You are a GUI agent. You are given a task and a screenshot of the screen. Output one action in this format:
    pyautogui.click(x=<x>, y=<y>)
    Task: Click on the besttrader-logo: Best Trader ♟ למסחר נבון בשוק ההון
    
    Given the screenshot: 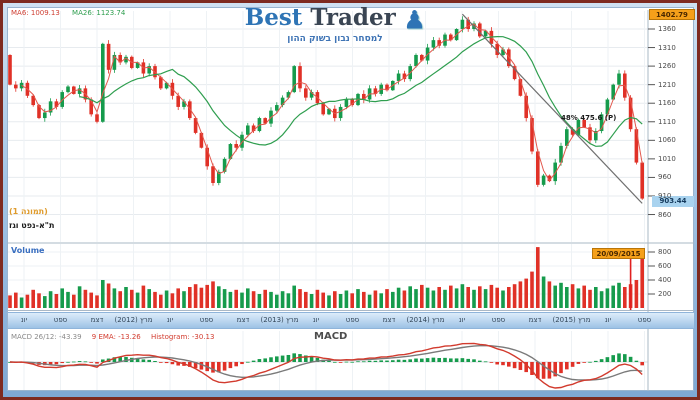 What is the action you would take?
    pyautogui.click(x=335, y=25)
    